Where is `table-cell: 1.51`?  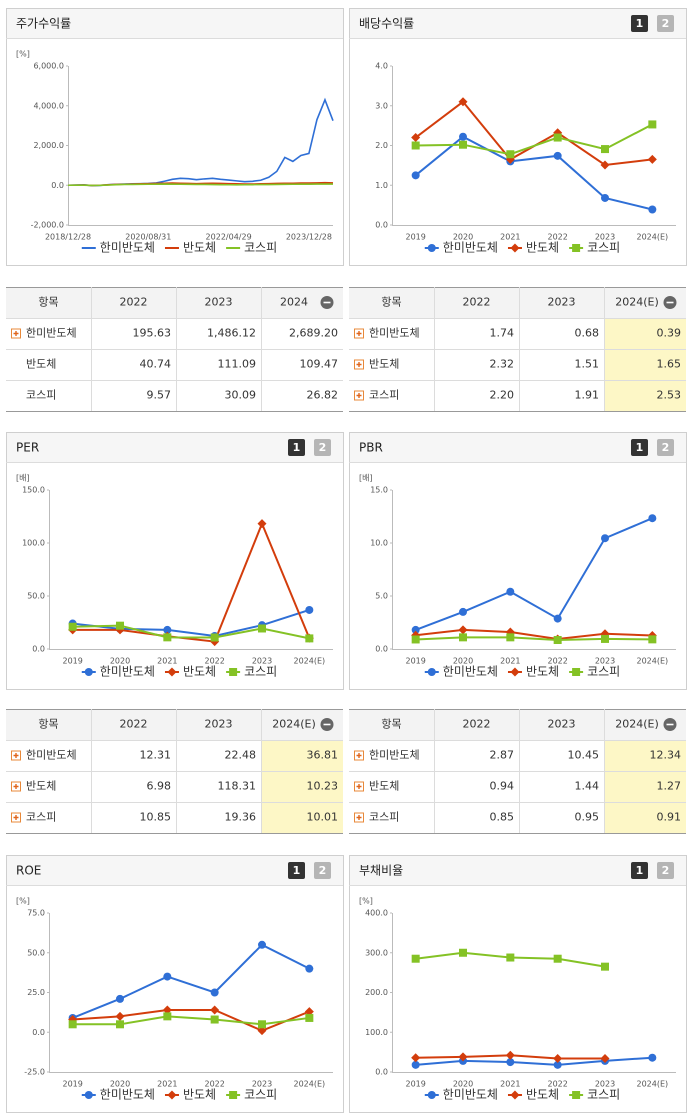
table-cell: 1.51 is located at coordinates (587, 364).